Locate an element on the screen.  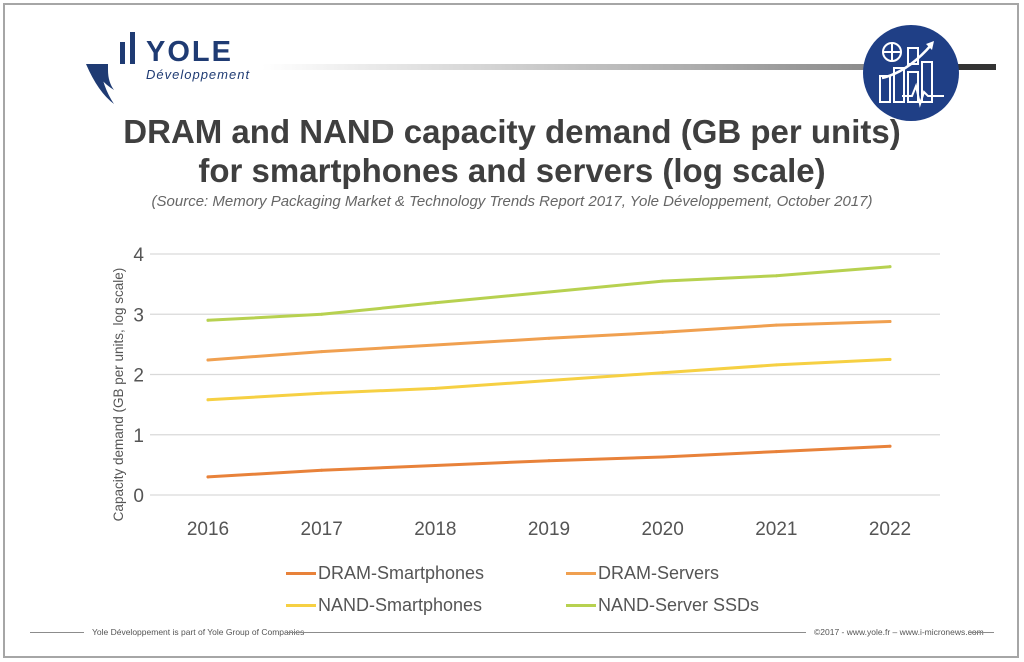
x-tick-label: 2016 is located at coordinates (208, 529).